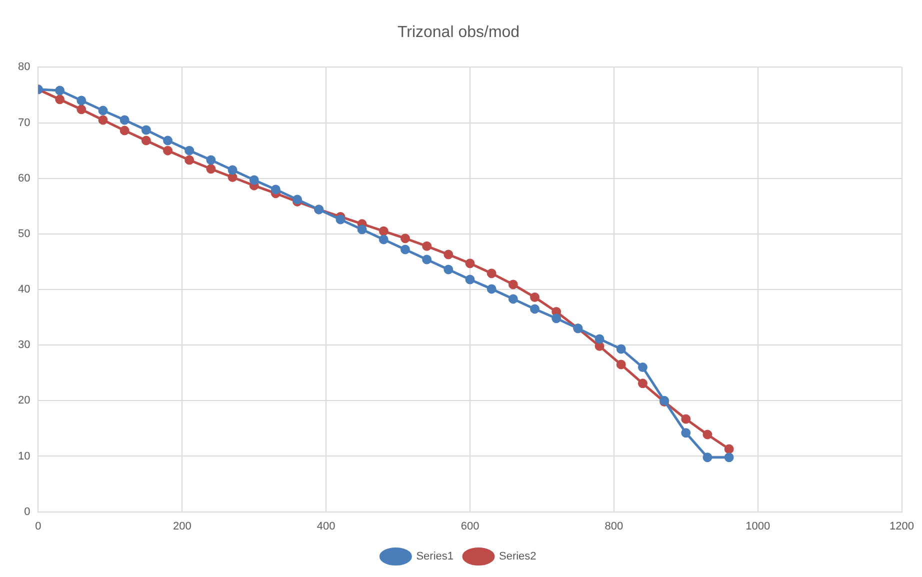 The width and height of the screenshot is (922, 577). What do you see at coordinates (458, 33) in the screenshot?
I see `chart-title: Trizonal obs/mod` at bounding box center [458, 33].